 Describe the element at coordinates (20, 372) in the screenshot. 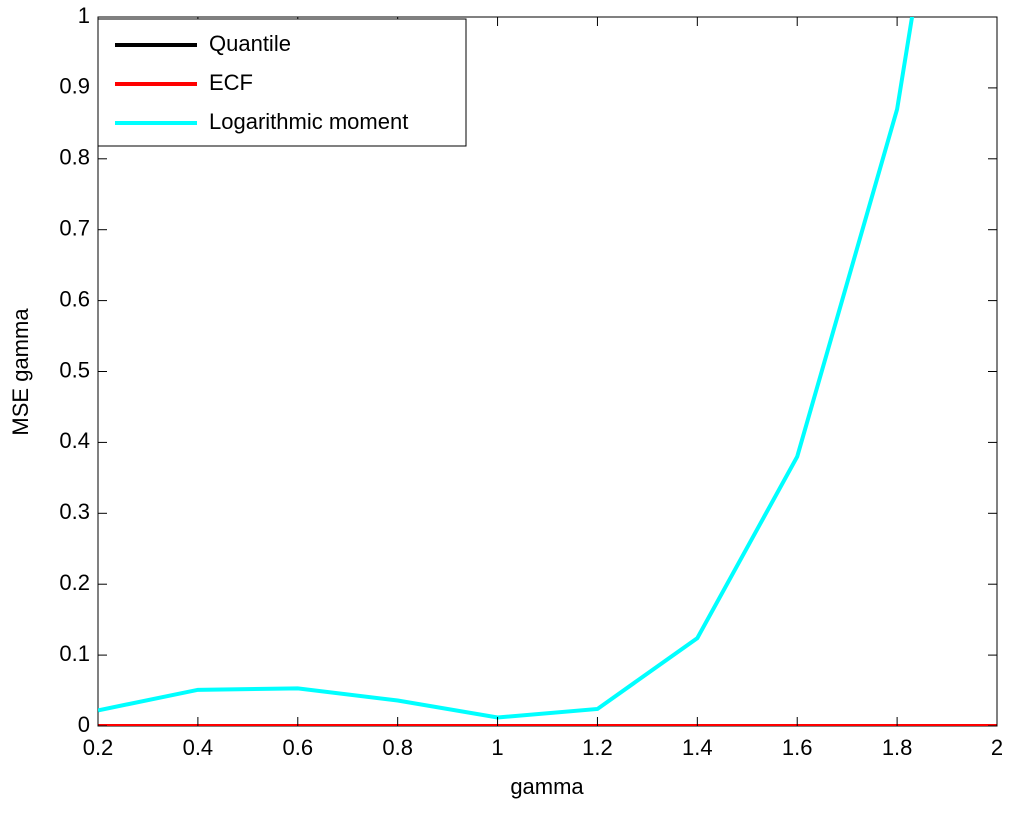

I see `y-axis-label: MSE gamma` at that location.